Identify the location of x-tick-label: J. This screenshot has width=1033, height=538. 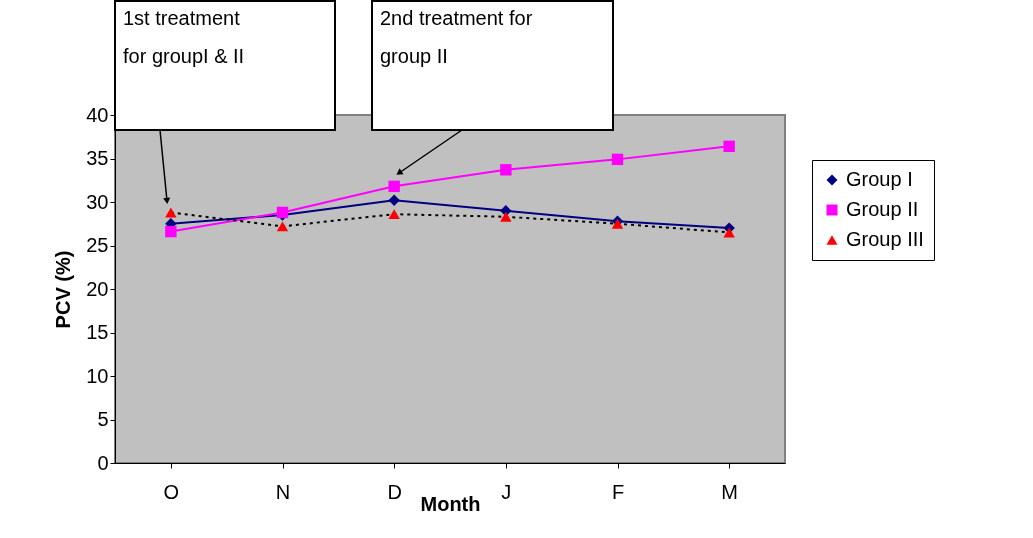
(506, 491).